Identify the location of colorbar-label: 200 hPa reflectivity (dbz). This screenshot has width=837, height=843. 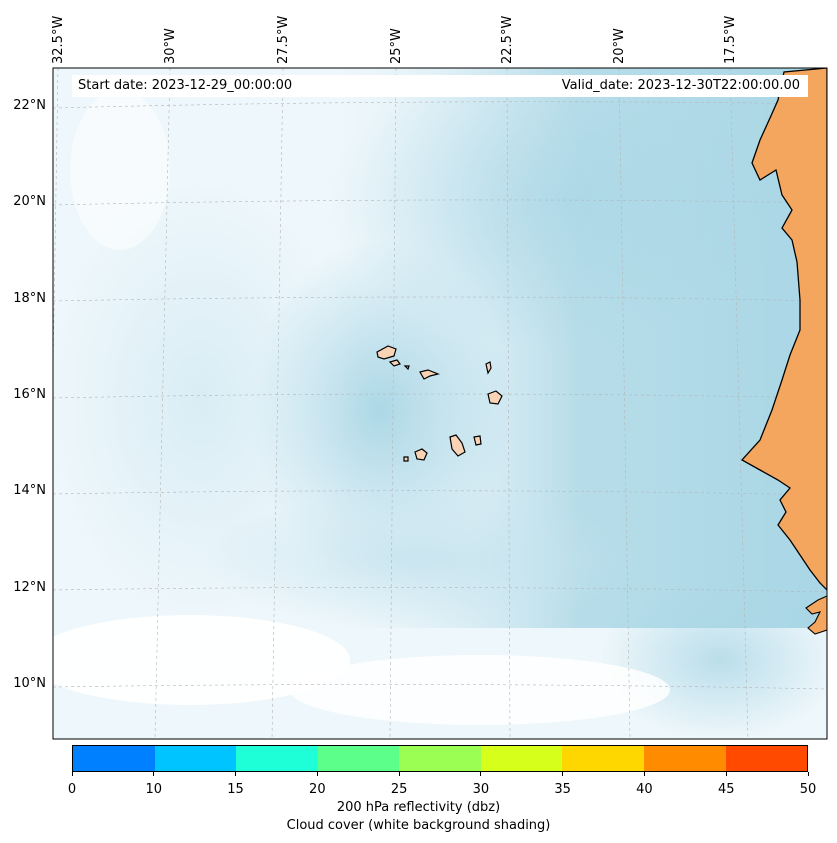
(418, 807).